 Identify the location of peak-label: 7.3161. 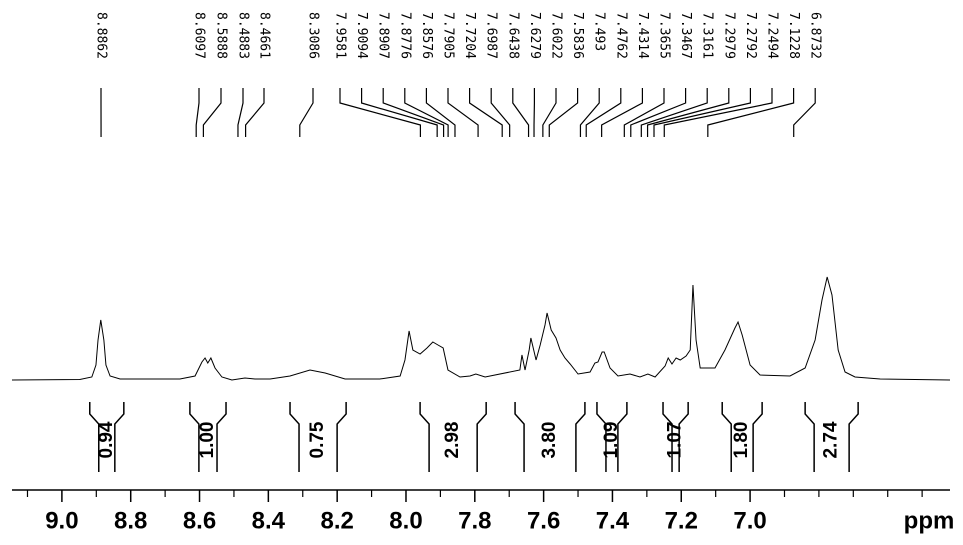
(707, 35).